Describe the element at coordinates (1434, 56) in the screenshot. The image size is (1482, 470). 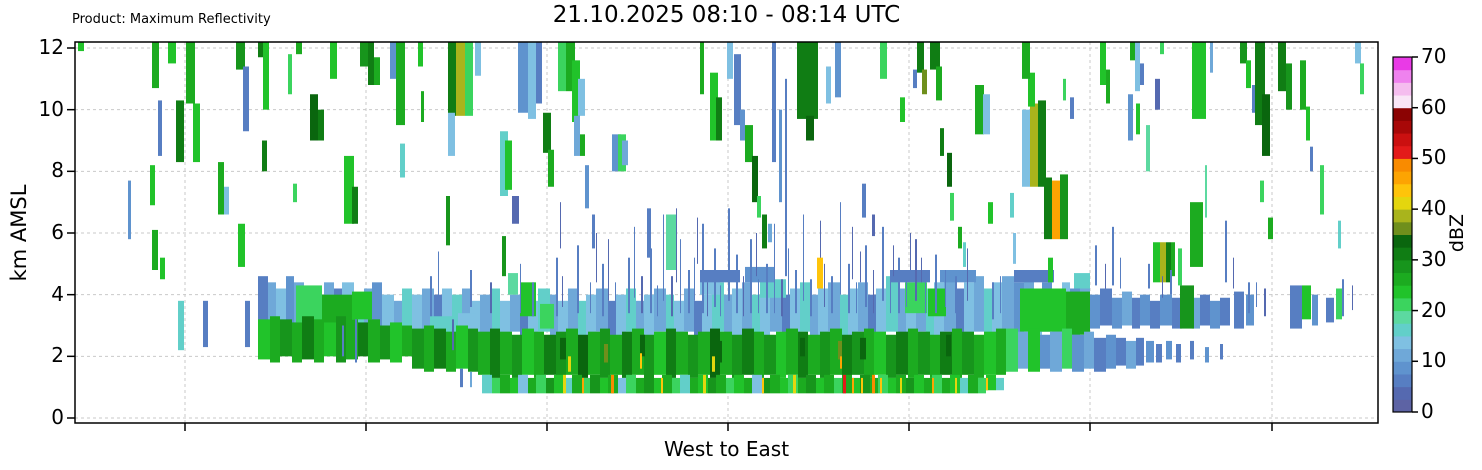
I see `colorbar-tick-label: 70` at that location.